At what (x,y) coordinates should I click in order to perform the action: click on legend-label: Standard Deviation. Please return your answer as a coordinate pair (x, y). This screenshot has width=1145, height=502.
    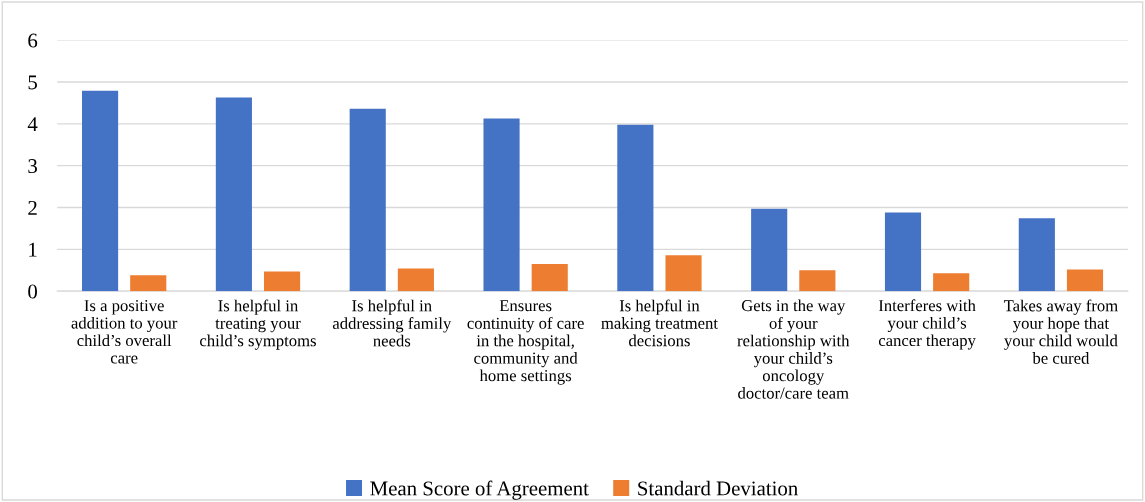
    Looking at the image, I should click on (718, 488).